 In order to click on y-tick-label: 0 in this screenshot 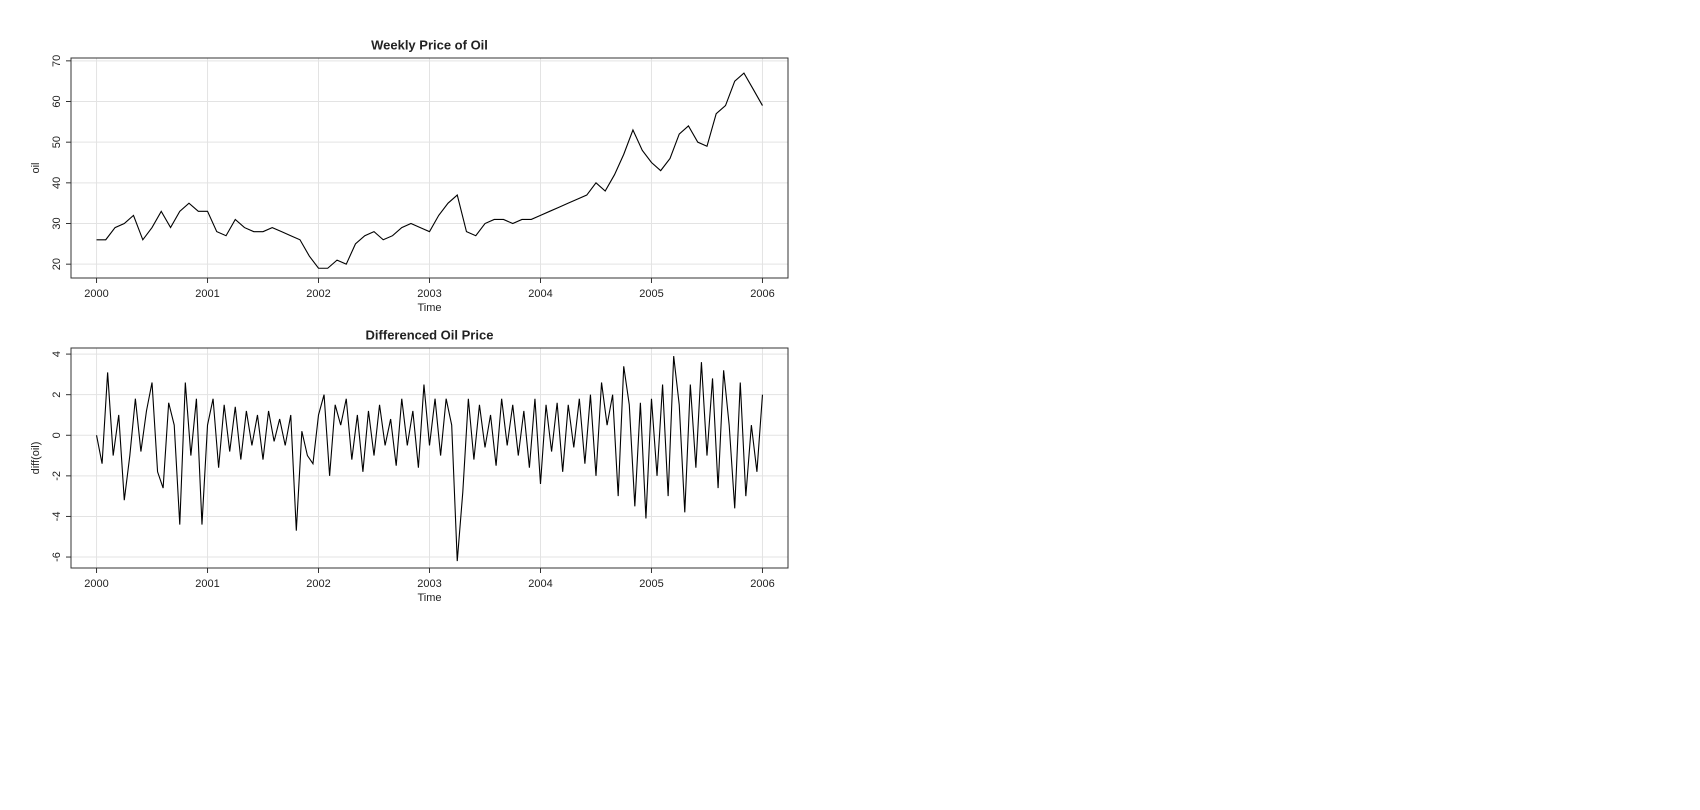, I will do `click(57, 435)`.